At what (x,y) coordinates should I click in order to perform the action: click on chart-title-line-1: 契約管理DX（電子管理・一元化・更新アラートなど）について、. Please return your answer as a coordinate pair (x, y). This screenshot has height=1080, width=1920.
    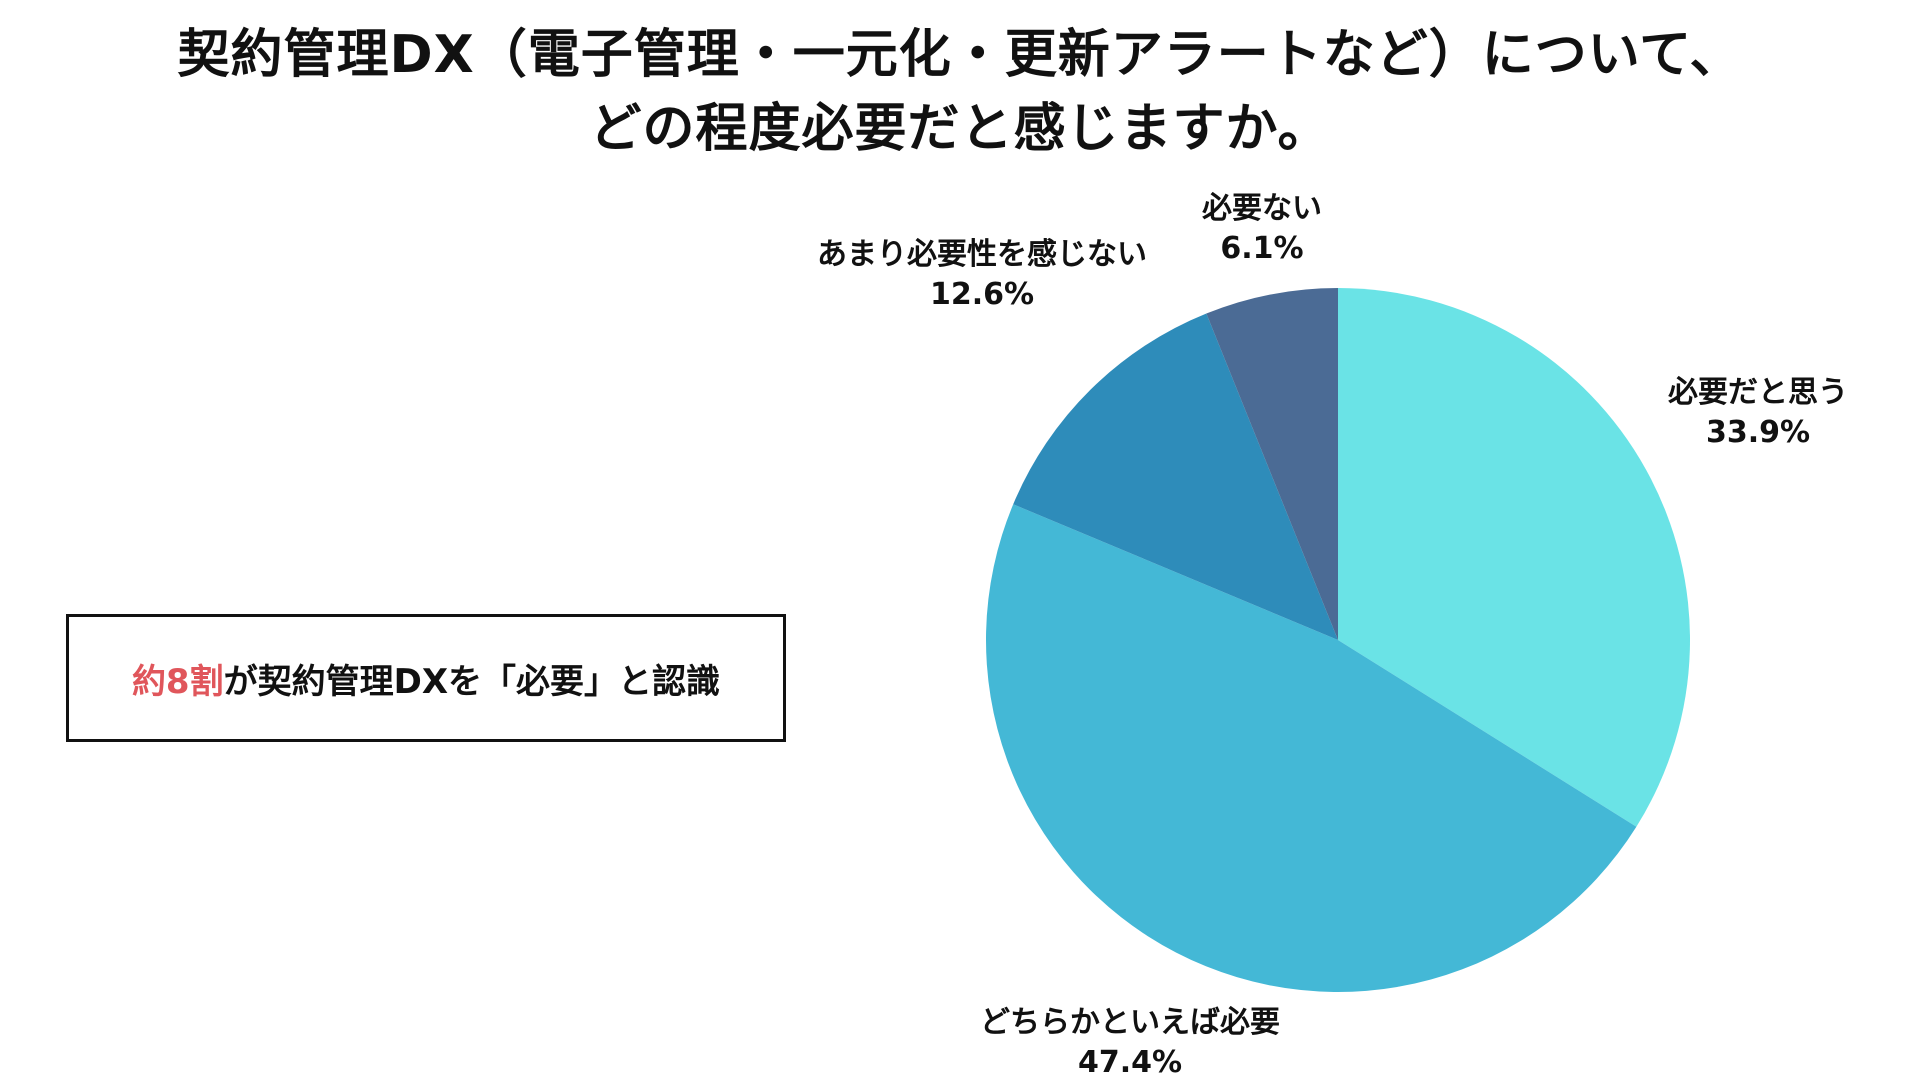
    Looking at the image, I should click on (960, 55).